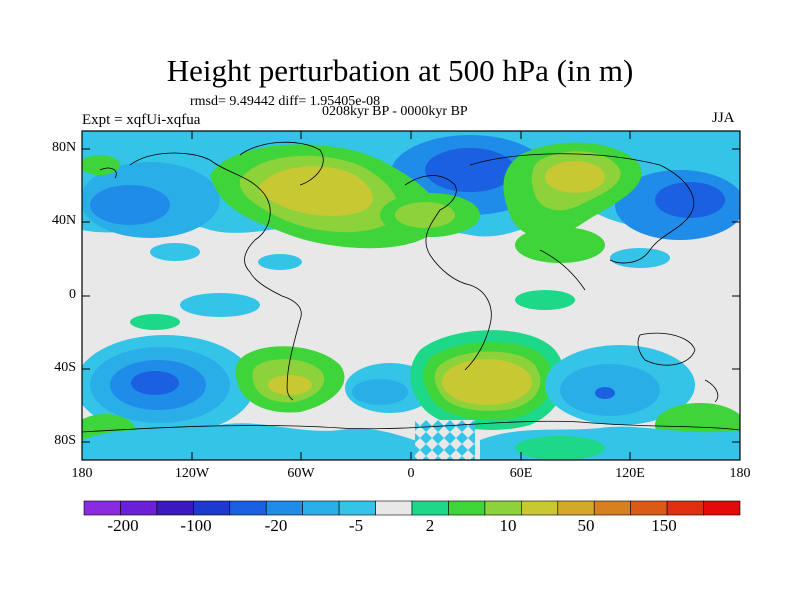 This screenshot has width=800, height=600. Describe the element at coordinates (64, 220) in the screenshot. I see `lat-tick-label: 40N` at that location.